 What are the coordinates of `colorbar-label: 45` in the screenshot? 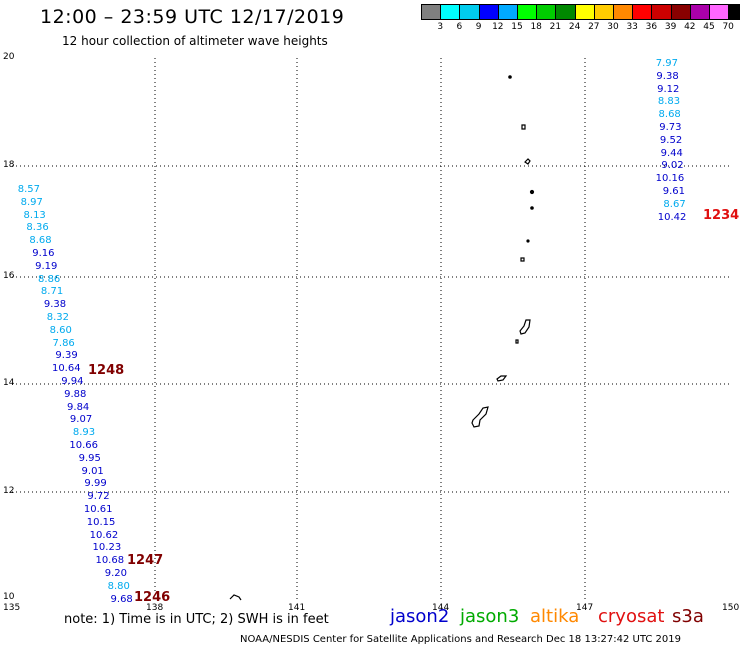 It's located at (709, 27).